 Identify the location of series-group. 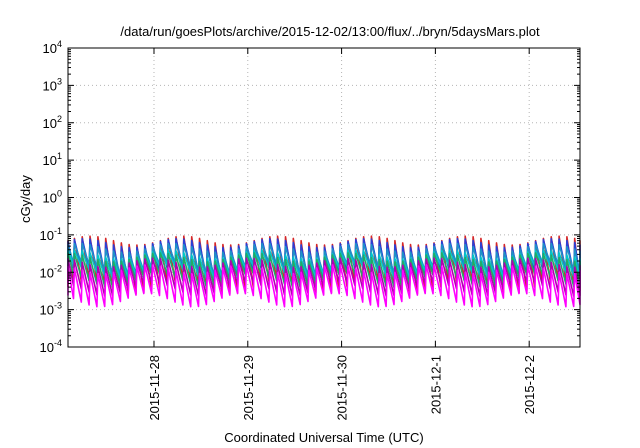
(324, 271).